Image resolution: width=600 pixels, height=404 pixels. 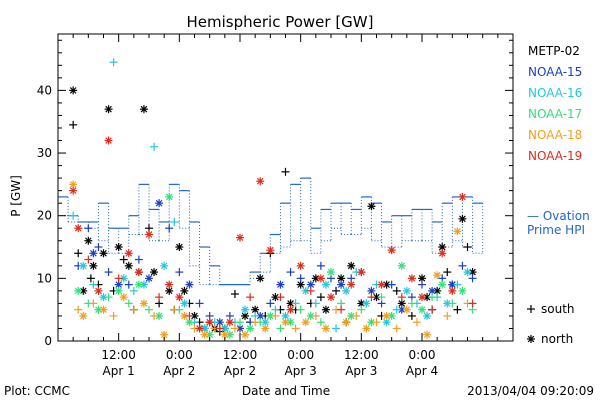 I want to click on point-noaa-19-4-north, so click(x=108, y=140).